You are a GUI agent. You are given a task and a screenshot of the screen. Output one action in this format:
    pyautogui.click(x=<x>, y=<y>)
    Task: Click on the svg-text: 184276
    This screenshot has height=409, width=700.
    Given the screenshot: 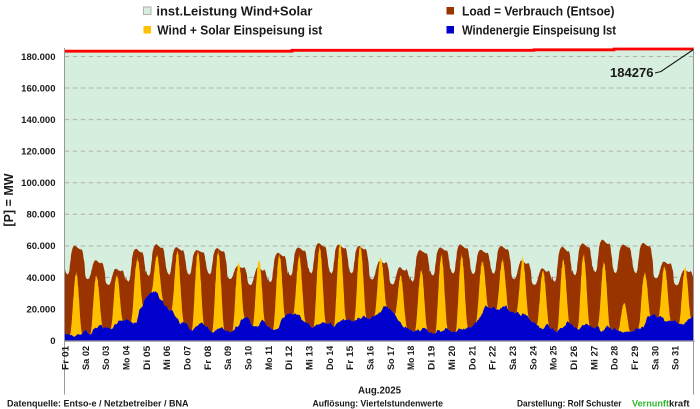 What is the action you would take?
    pyautogui.click(x=632, y=73)
    